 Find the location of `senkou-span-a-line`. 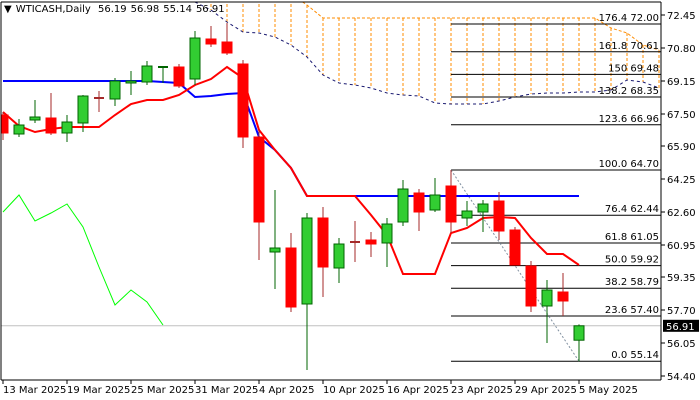

senkou-span-a-line is located at coordinates (480, 26).